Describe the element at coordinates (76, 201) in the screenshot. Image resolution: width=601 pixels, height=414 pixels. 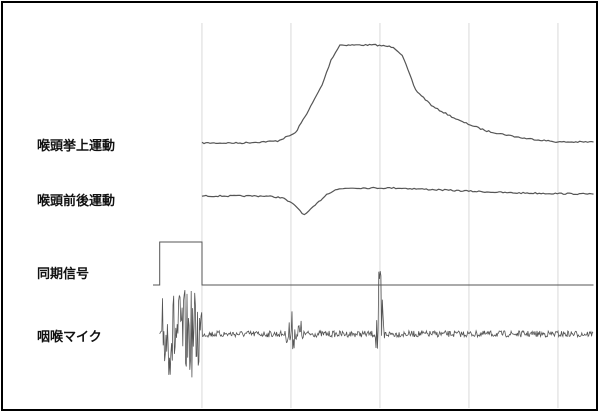
I see `label-larynx-anteroposterior: 喉頭前後運動` at that location.